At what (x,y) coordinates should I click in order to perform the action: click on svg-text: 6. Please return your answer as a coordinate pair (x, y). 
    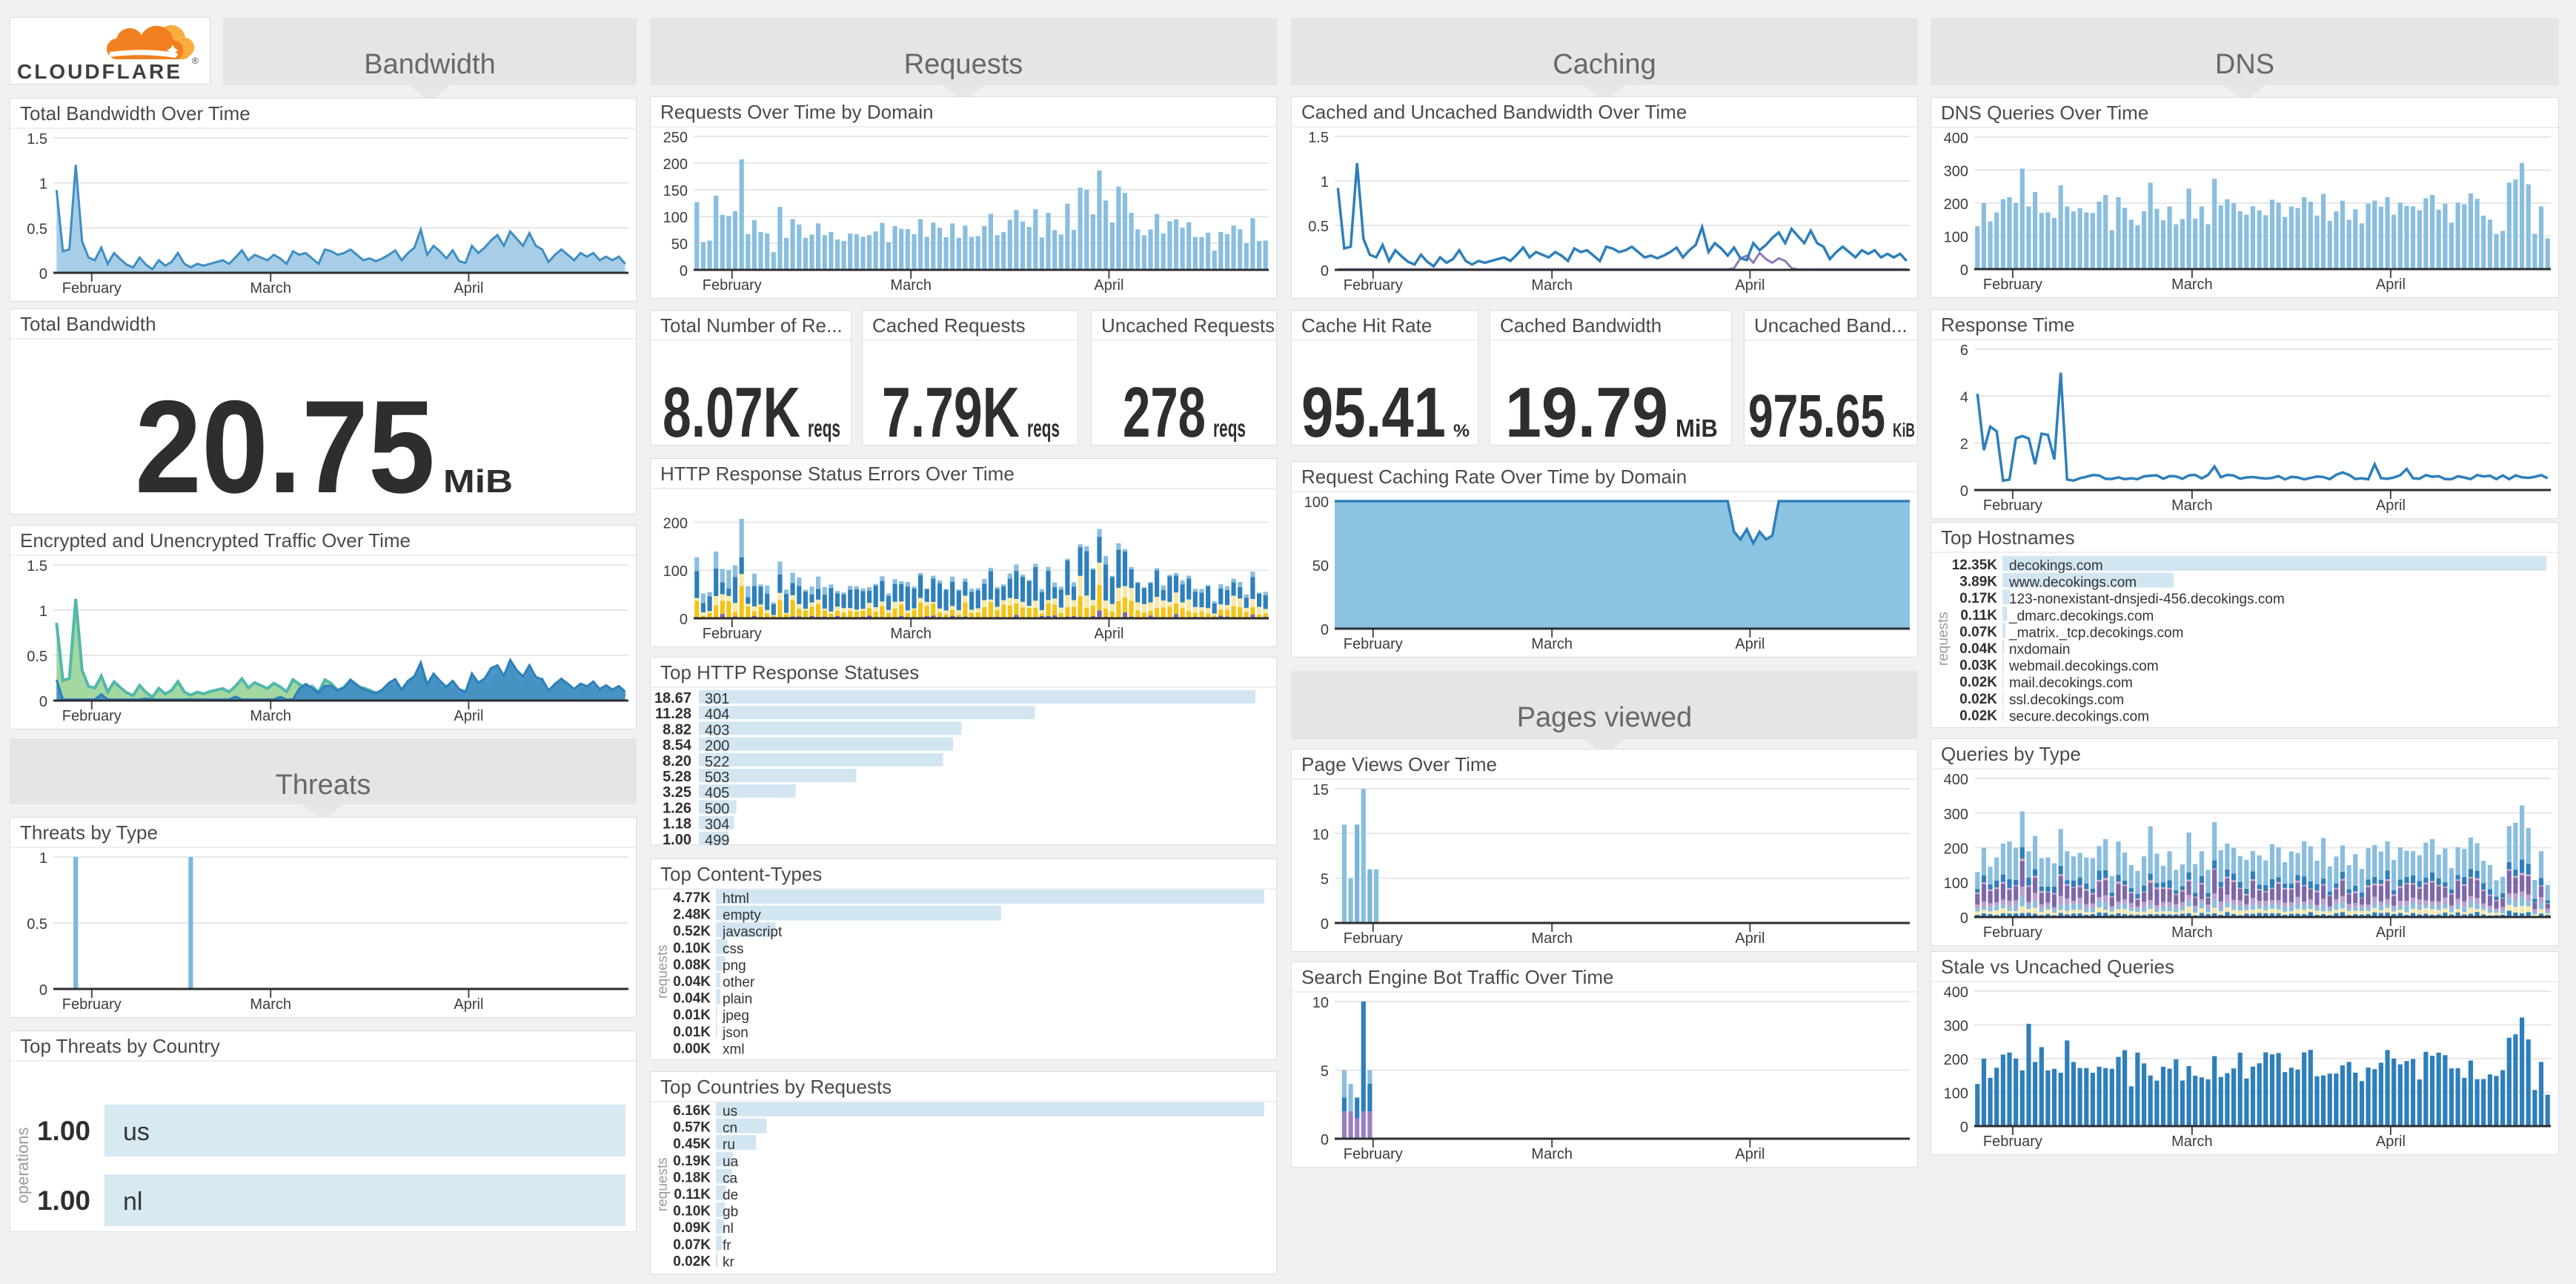
    Looking at the image, I should click on (1964, 350).